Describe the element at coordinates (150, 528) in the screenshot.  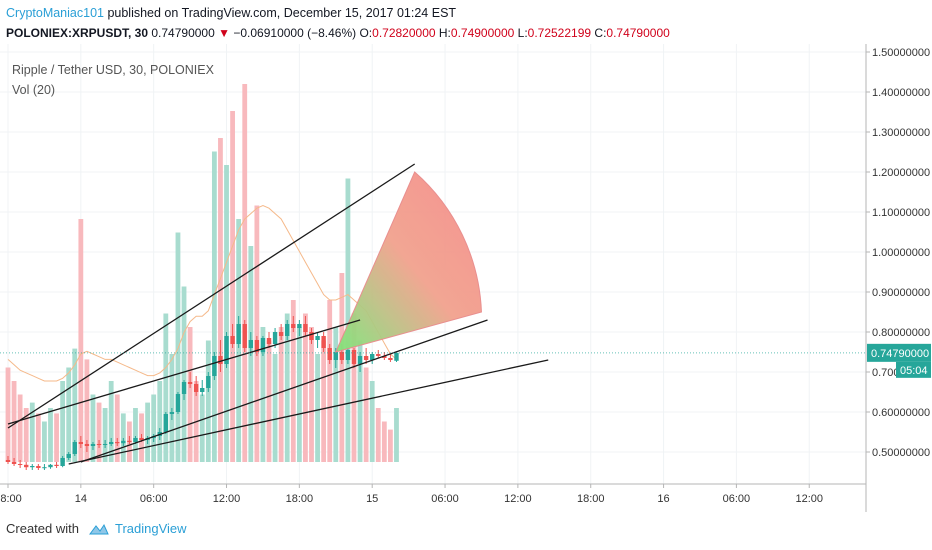
I see `tradingview-brand-link: TradingView` at that location.